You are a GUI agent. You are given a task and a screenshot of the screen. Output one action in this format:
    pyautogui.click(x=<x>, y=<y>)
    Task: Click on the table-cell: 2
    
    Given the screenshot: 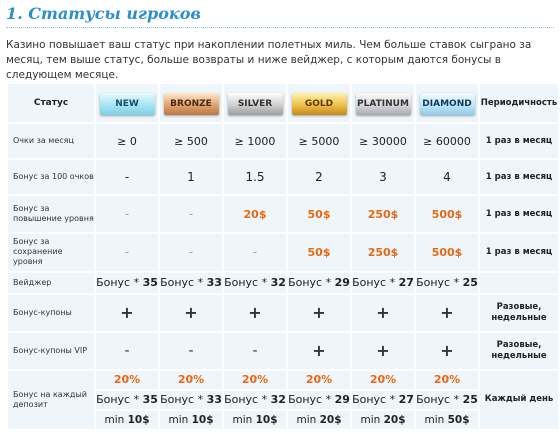 What is the action you would take?
    pyautogui.click(x=319, y=177)
    